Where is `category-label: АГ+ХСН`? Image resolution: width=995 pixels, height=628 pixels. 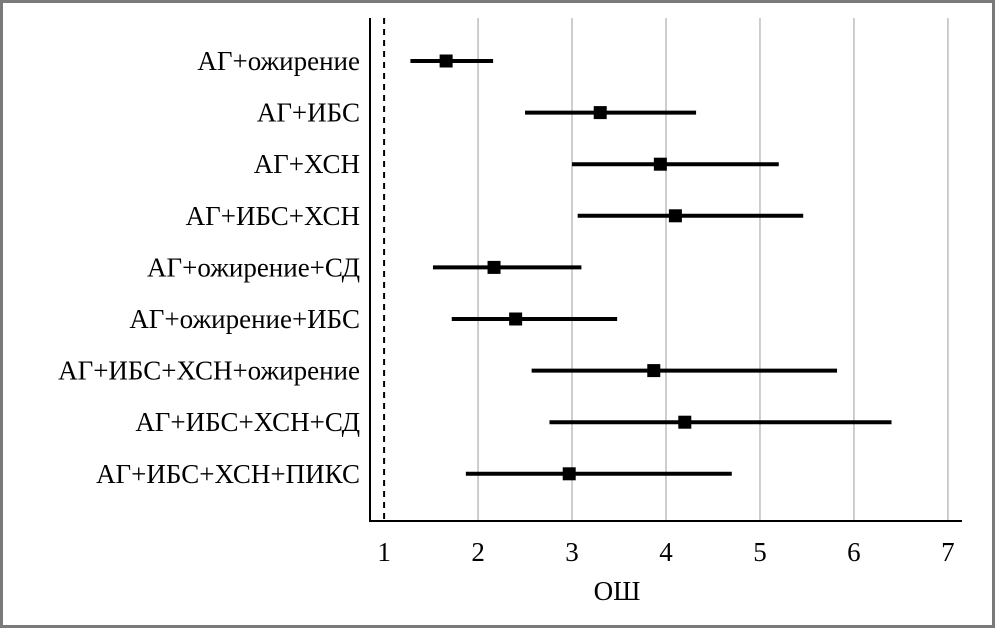 category-label: АГ+ХСН is located at coordinates (307, 164).